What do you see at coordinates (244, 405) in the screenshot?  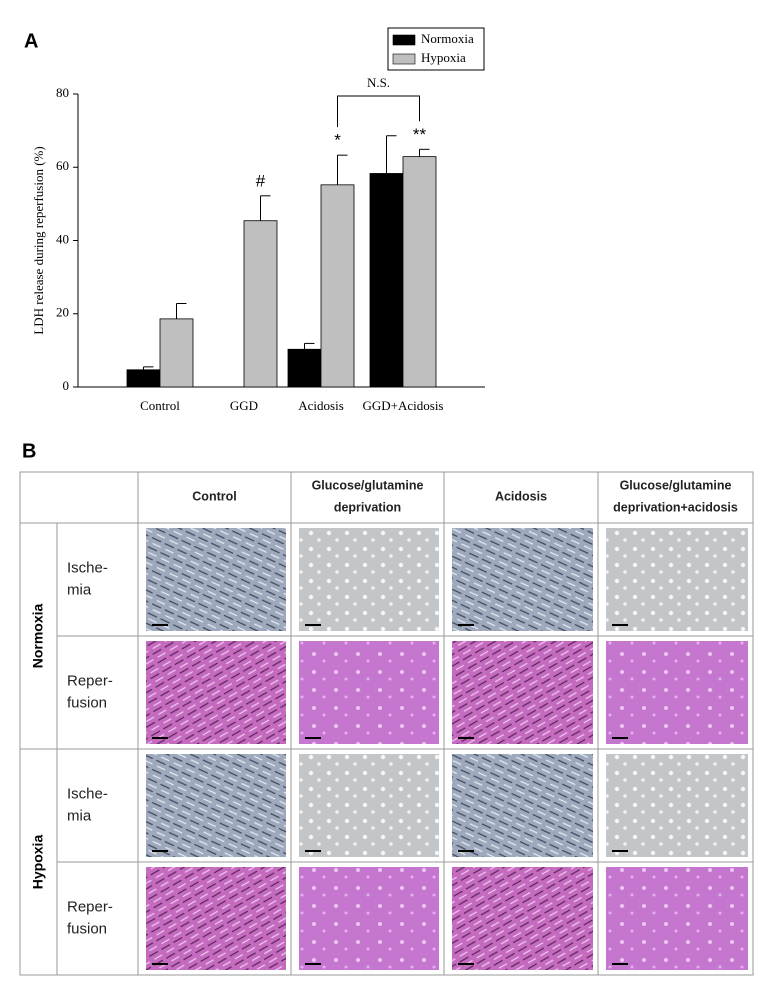 I see `x-tick-label: GGD` at bounding box center [244, 405].